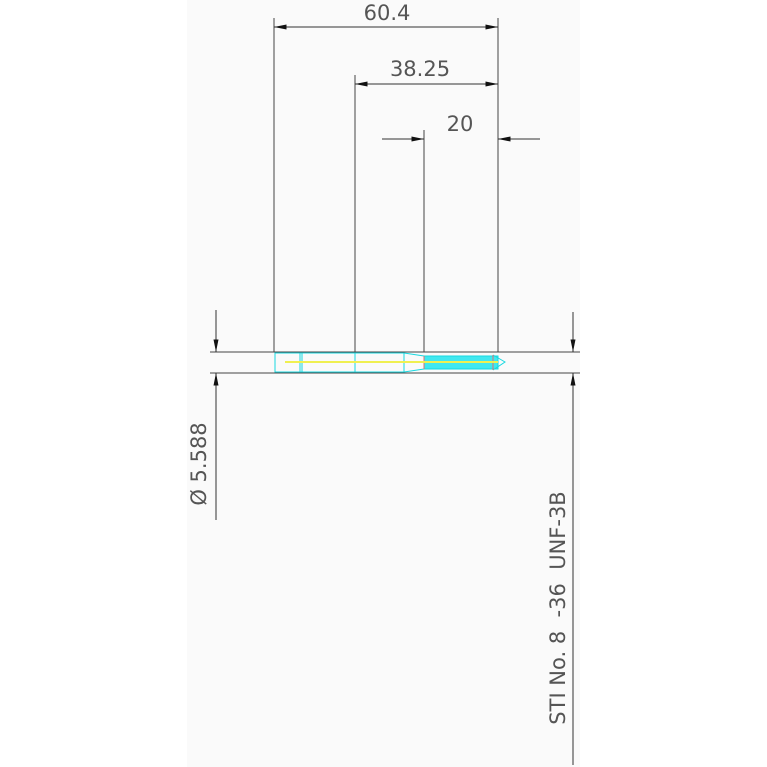 This screenshot has height=767, width=767. What do you see at coordinates (460, 124) in the screenshot?
I see `dim-thread-label: 20` at bounding box center [460, 124].